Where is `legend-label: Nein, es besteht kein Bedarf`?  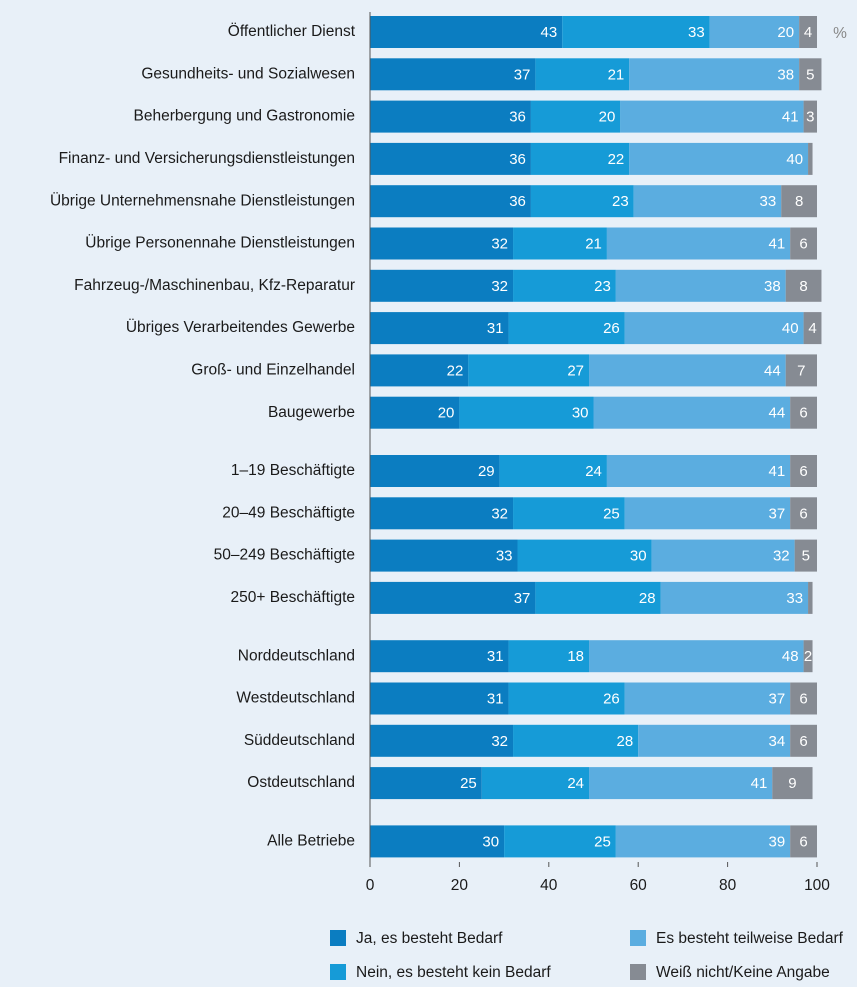 legend-label: Nein, es besteht kein Bedarf is located at coordinates (453, 972).